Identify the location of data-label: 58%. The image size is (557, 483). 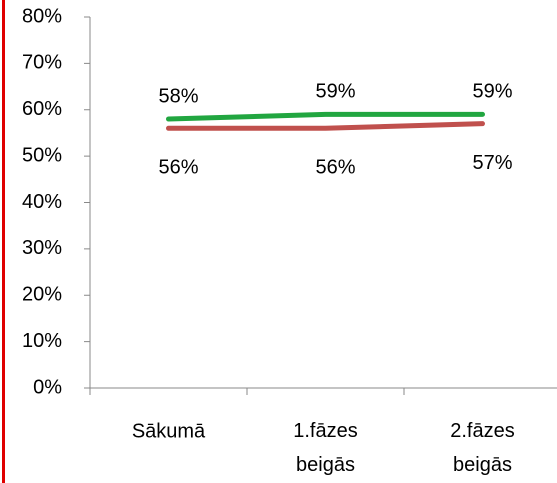
(178, 96).